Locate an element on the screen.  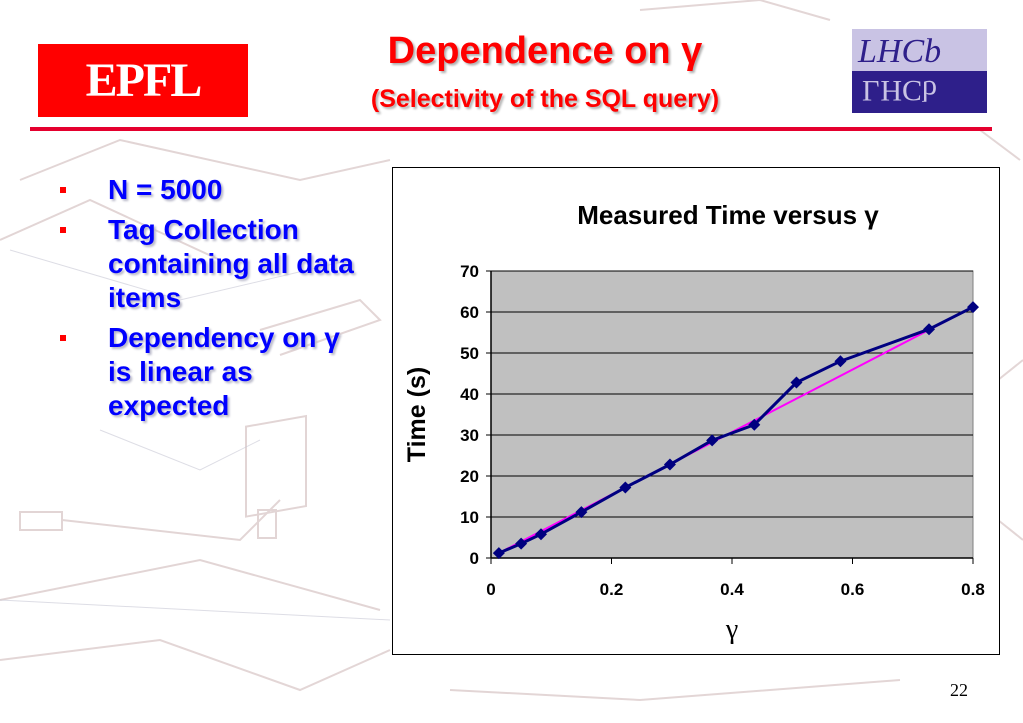
y-tick-label: 30 is located at coordinates (469, 435).